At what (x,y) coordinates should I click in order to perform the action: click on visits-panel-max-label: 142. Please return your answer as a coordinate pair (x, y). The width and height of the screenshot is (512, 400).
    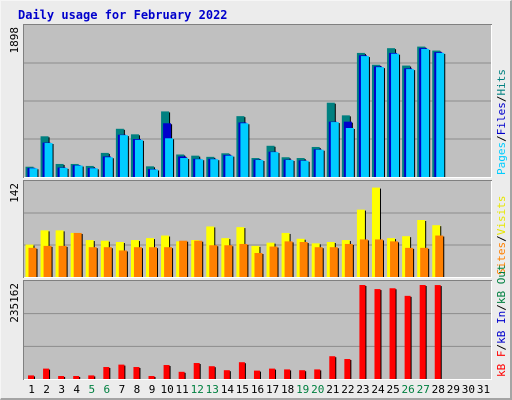
    Looking at the image, I should click on (14, 193).